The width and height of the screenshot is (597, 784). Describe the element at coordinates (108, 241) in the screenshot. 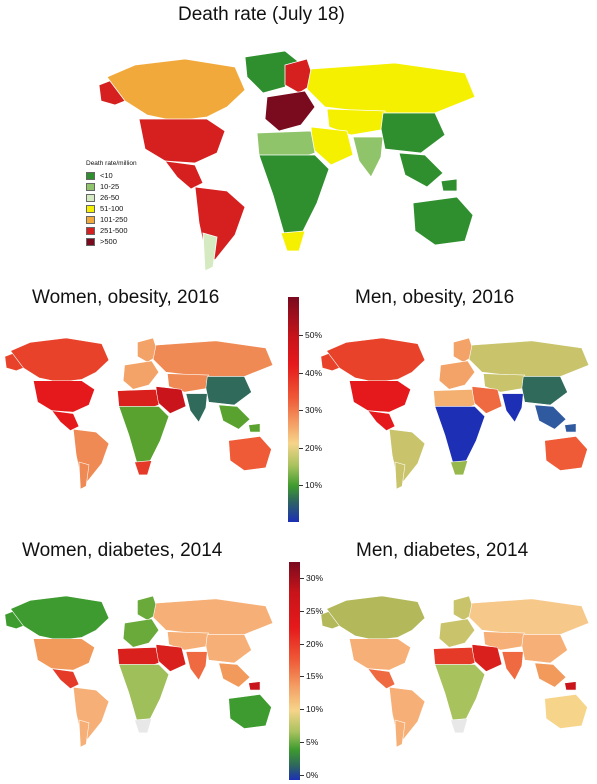

I see `legend-label: >500` at that location.